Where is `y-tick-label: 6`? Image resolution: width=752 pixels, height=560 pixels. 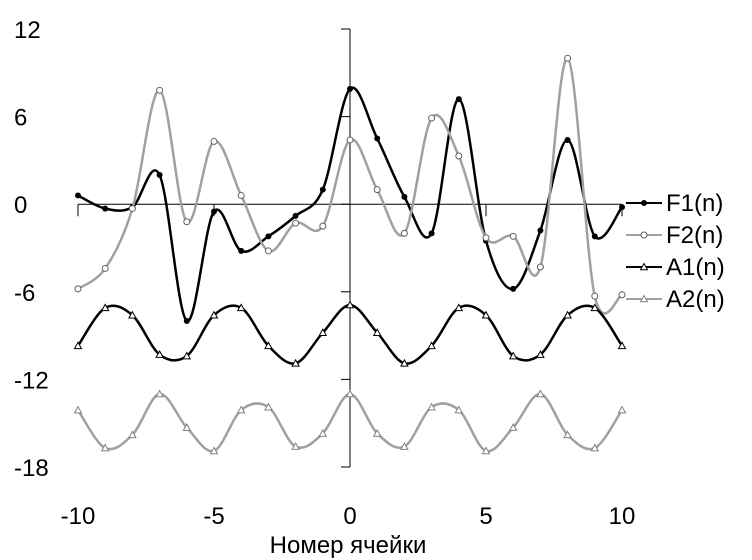 y-tick-label: 6 is located at coordinates (20, 118).